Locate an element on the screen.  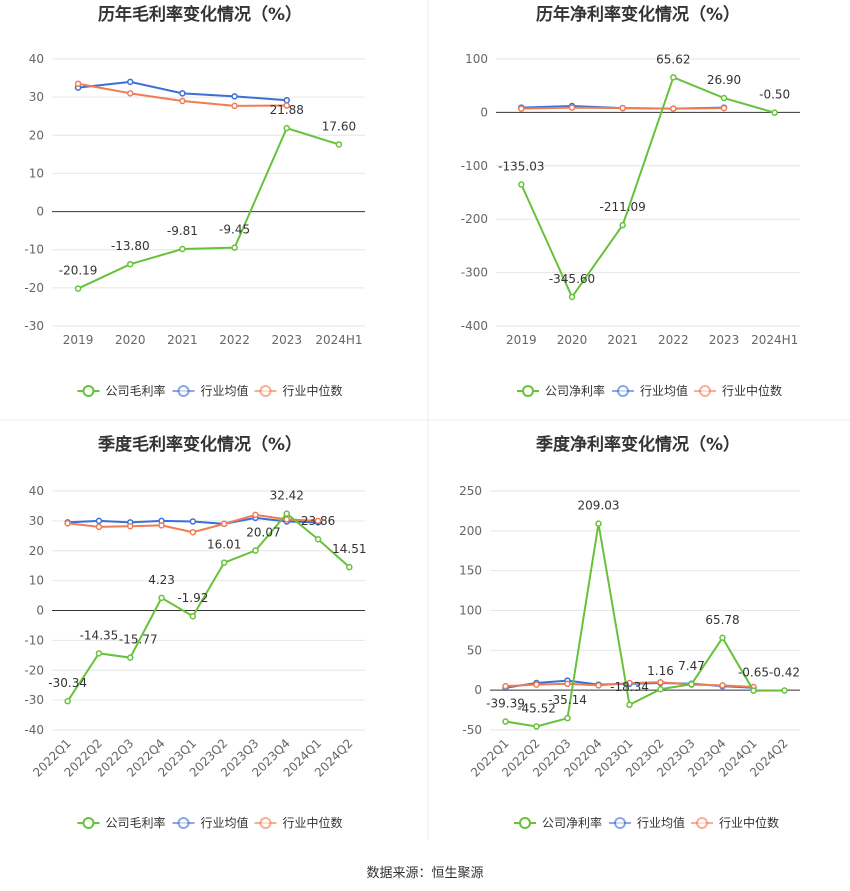
y-tick-label: -30 is located at coordinates (34, 326).